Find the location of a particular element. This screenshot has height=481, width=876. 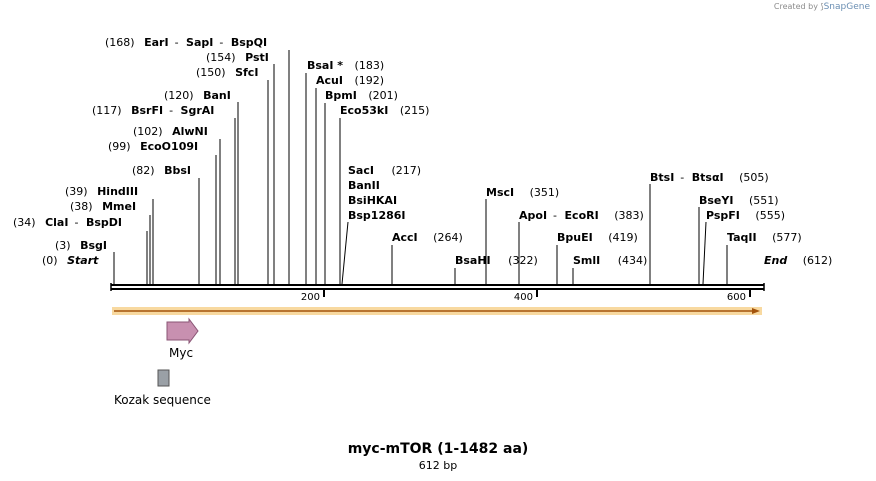

site-line-saci is located at coordinates (345, 253).